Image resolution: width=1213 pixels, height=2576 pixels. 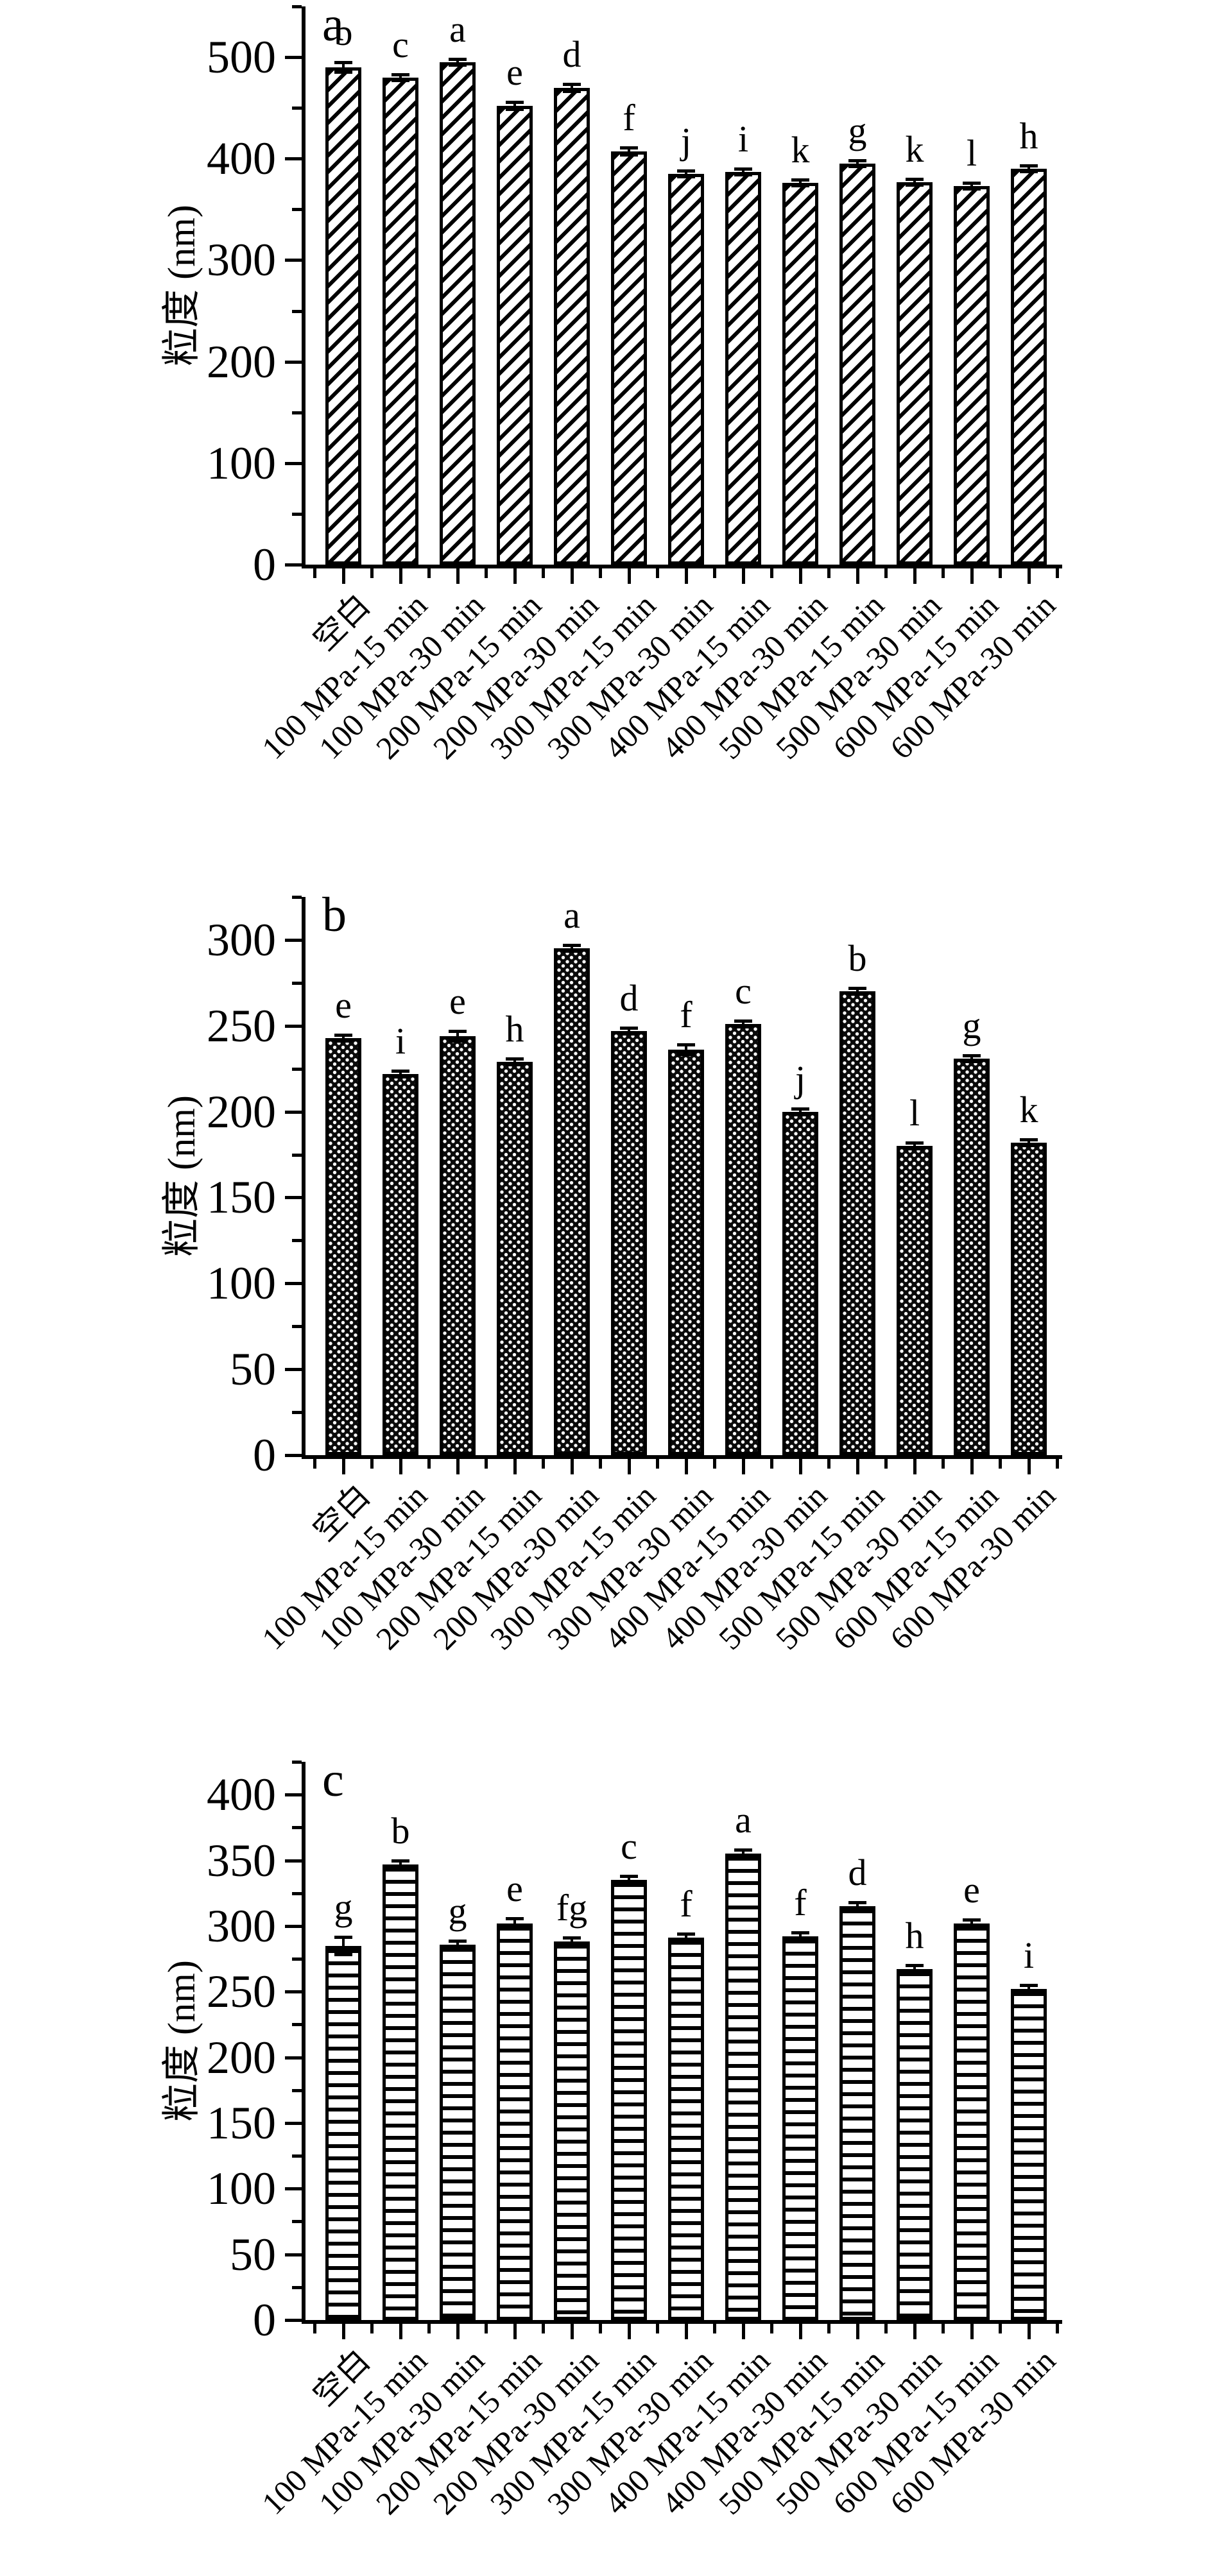 I want to click on y-axis-title-wrapper: 粒度 (nm), so click(x=181, y=285).